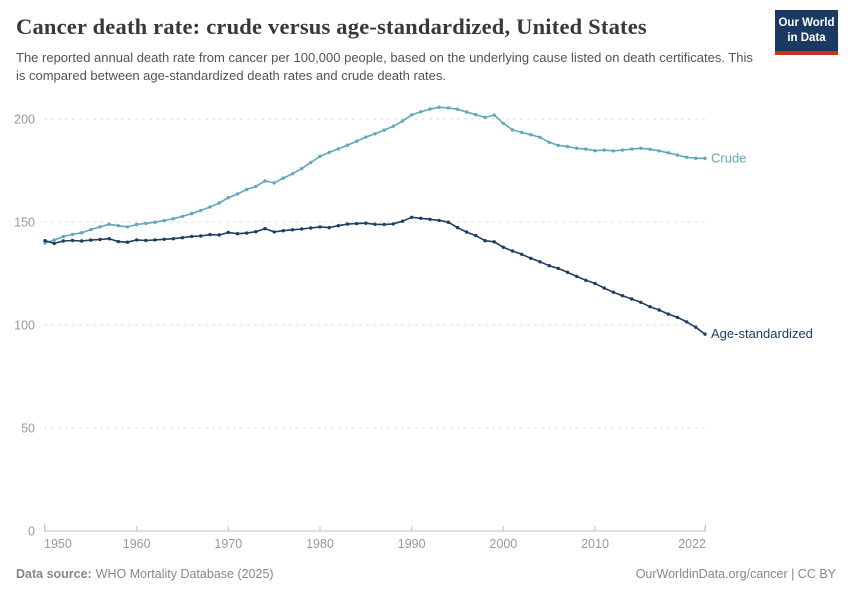 The height and width of the screenshot is (600, 850). What do you see at coordinates (806, 23) in the screenshot?
I see `logo-line1: Our World` at bounding box center [806, 23].